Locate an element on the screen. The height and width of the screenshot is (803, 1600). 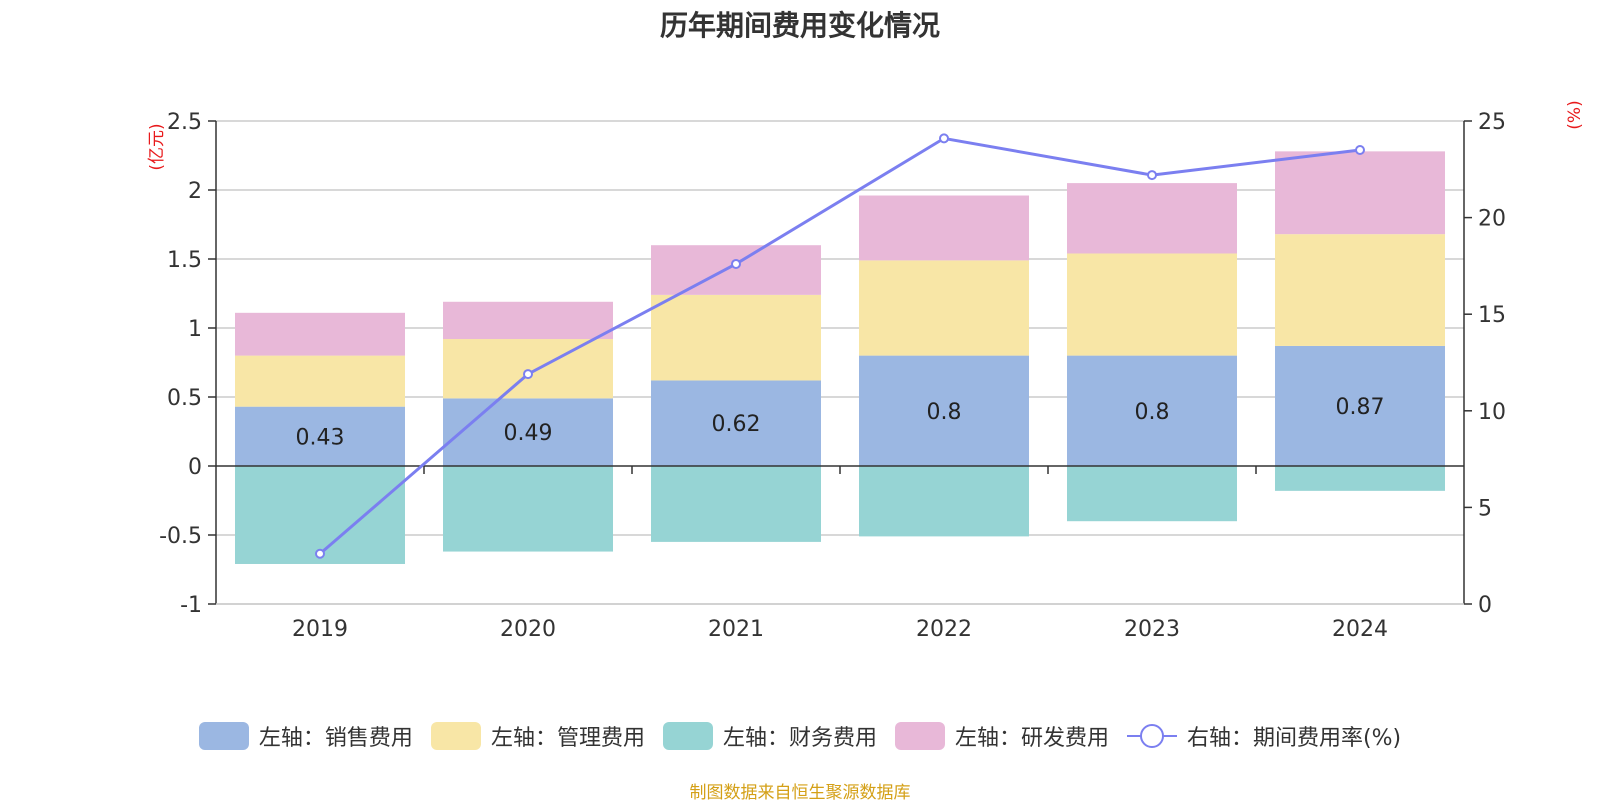
x-axis-tick-label: 2020 is located at coordinates (528, 629).